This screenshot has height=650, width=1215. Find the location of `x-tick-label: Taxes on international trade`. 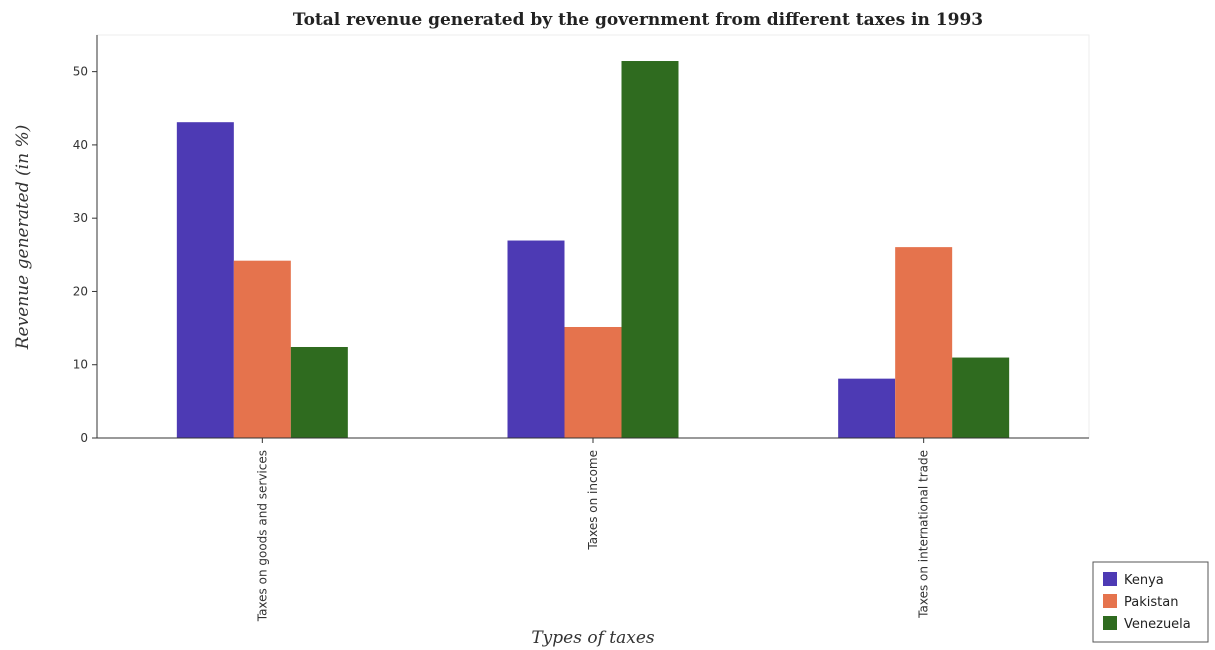

x-tick-label: Taxes on international trade is located at coordinates (924, 534).